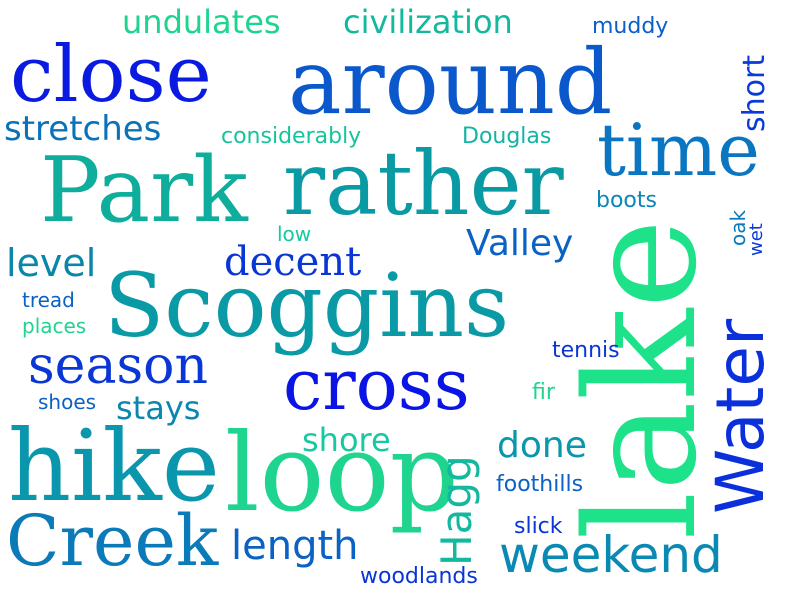  I want to click on word-low: low, so click(294, 234).